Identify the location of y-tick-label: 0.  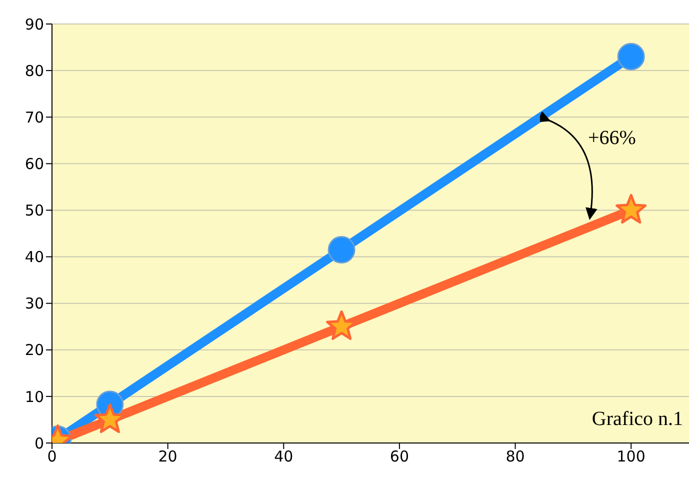
(39, 443).